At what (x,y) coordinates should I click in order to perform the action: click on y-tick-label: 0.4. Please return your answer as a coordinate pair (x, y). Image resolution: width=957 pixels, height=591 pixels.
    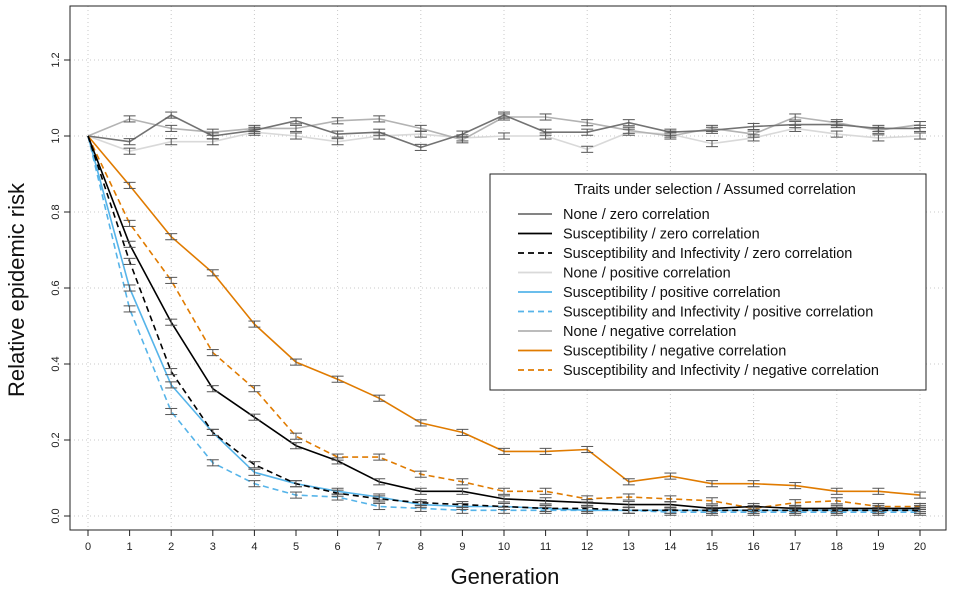
    Looking at the image, I should click on (56, 363).